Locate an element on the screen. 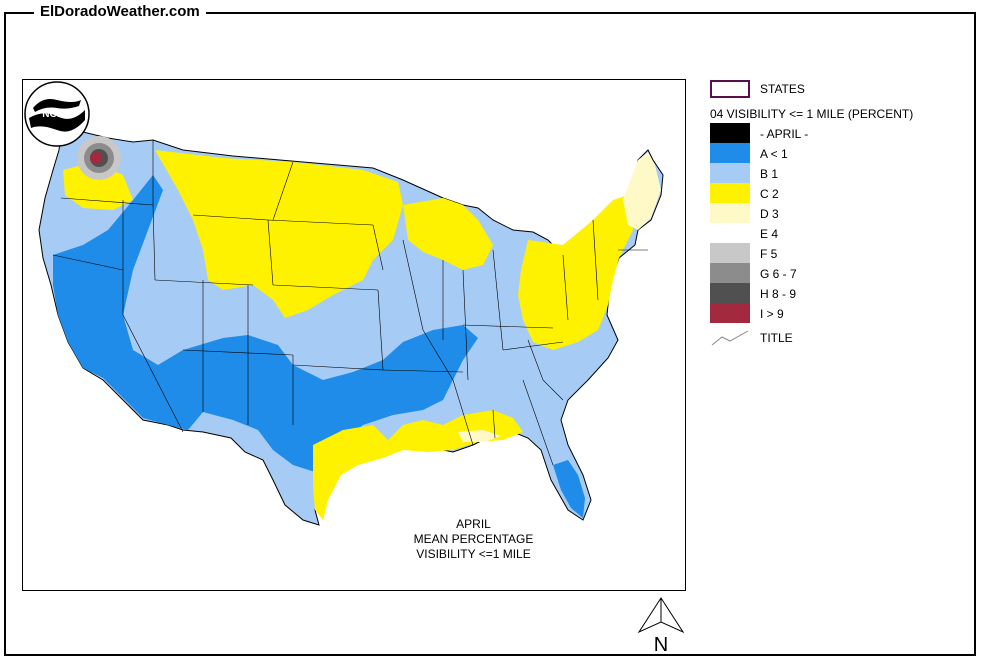  legend-label: I > 9 is located at coordinates (772, 314).